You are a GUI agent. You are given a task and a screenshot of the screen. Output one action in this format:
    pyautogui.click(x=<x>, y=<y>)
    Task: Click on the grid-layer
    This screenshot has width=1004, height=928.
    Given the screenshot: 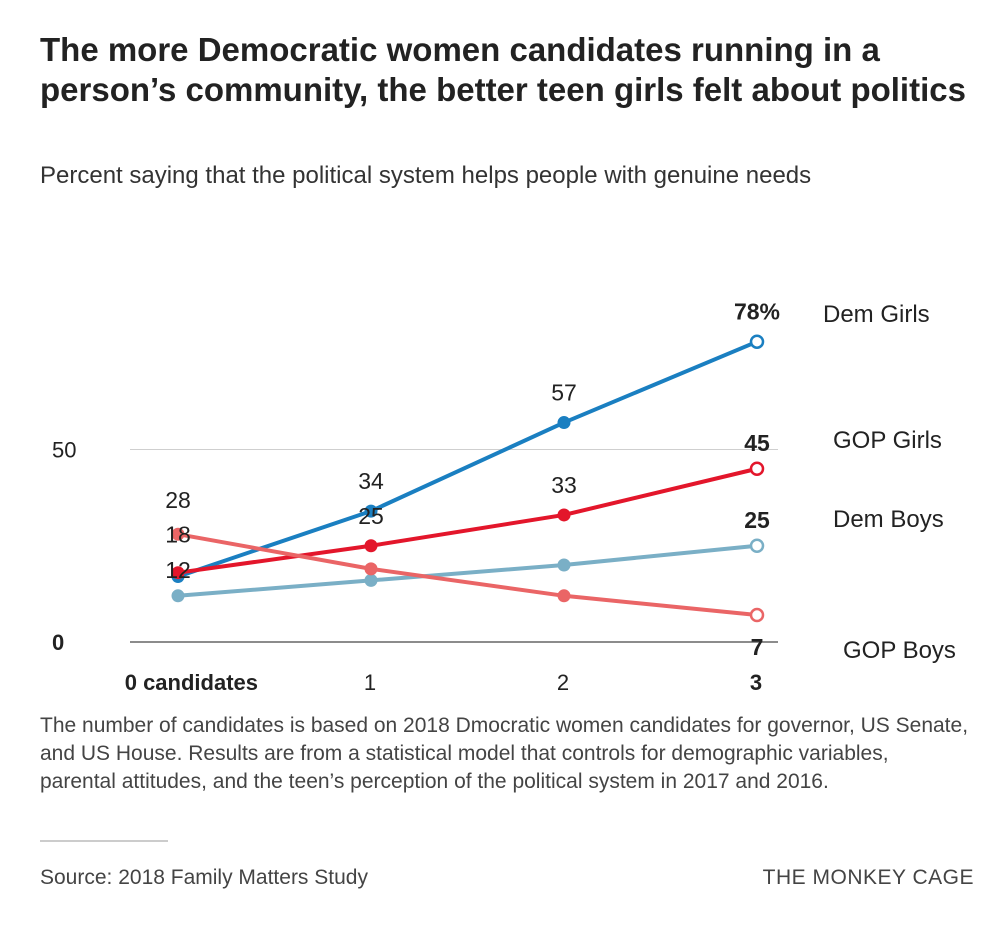 What is the action you would take?
    pyautogui.click(x=454, y=546)
    